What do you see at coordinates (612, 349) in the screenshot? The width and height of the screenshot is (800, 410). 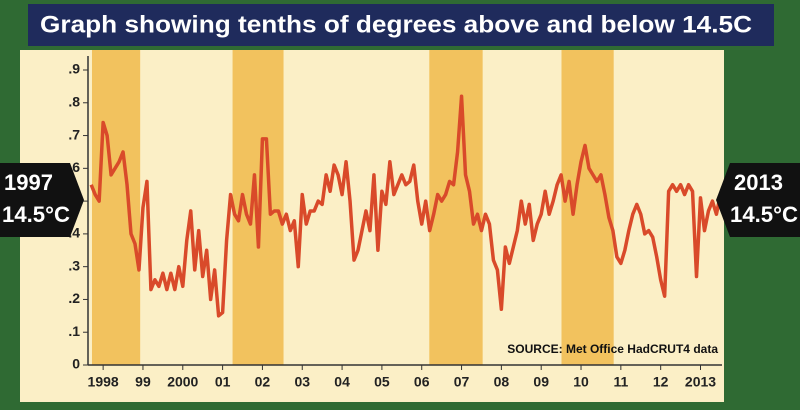 I see `source-note: SOURCE: Met Office HadCRUT4 data` at bounding box center [612, 349].